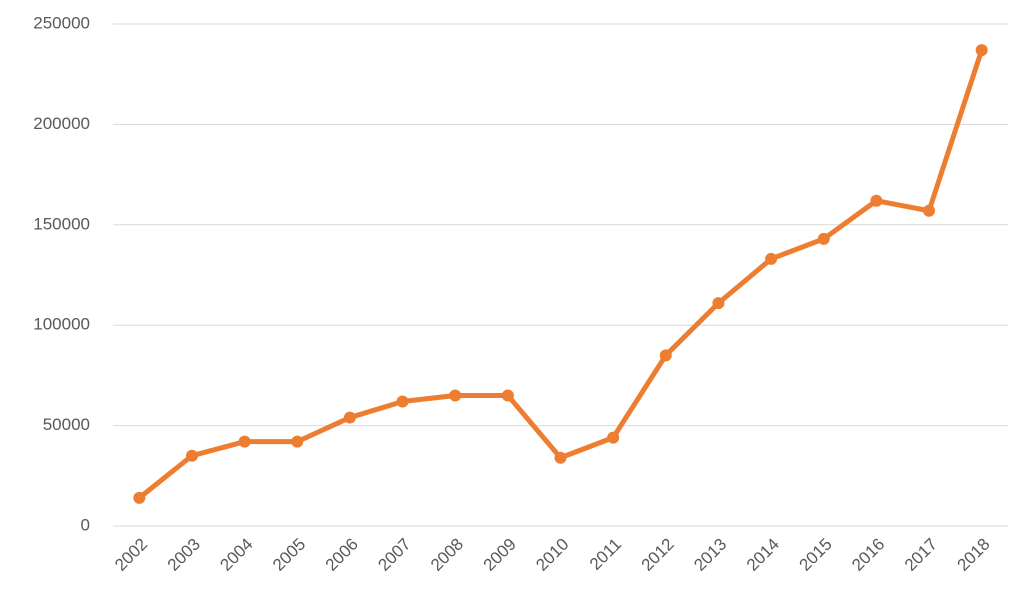 This screenshot has width=1024, height=614. What do you see at coordinates (61, 324) in the screenshot?
I see `y-tick-label: 100000` at bounding box center [61, 324].